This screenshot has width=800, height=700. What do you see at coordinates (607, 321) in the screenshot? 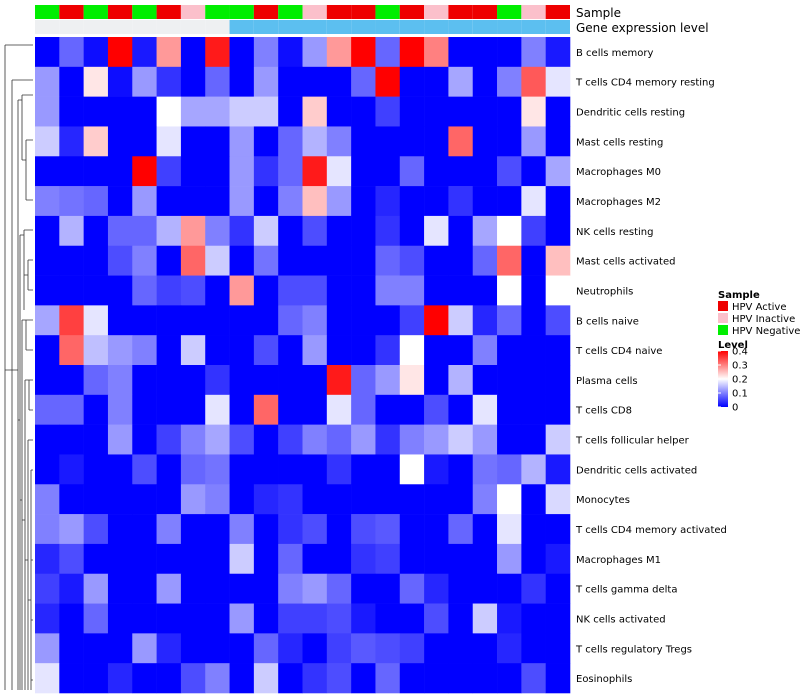
I see `row-label: B cells naive` at bounding box center [607, 321].